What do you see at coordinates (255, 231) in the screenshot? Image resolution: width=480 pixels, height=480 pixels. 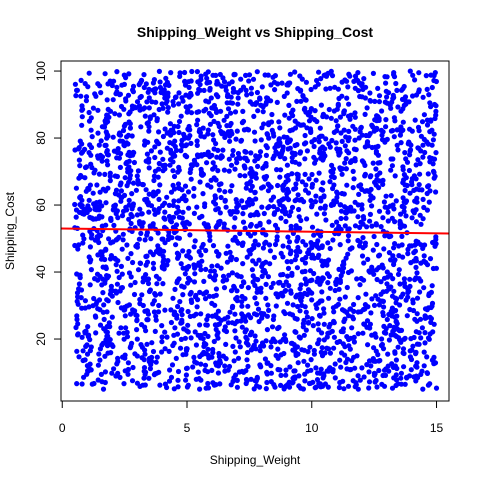 I see `regression-line` at bounding box center [255, 231].